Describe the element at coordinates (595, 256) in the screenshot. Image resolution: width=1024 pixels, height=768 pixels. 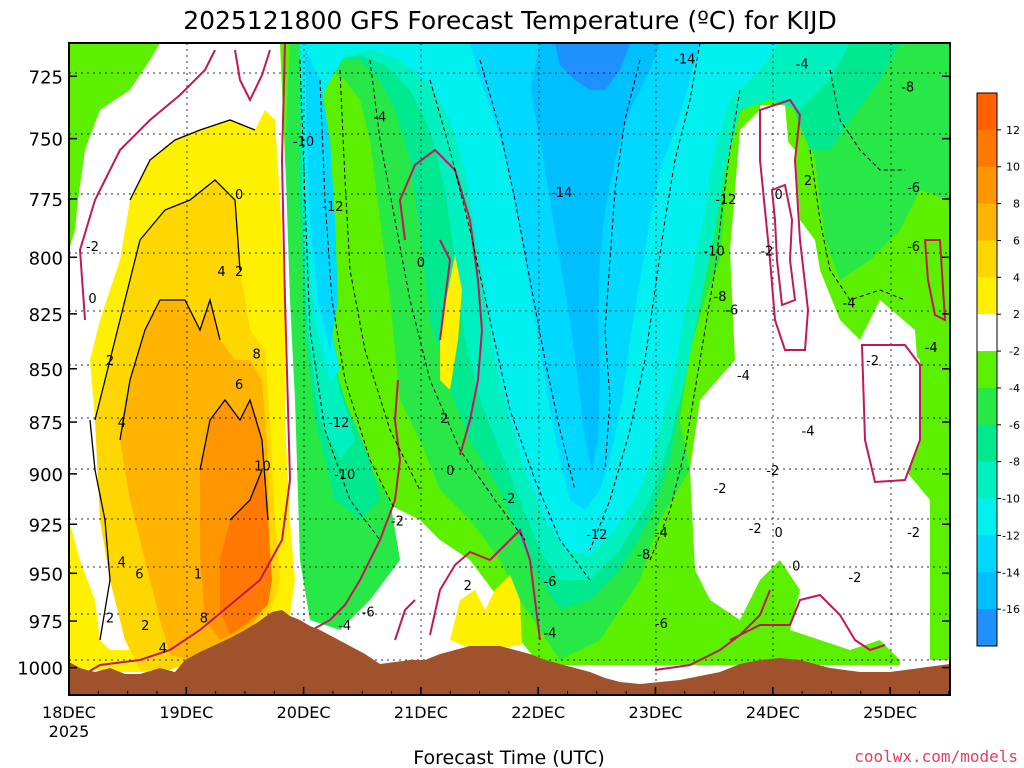
I see `temp-region-minus16-minus14` at that location.